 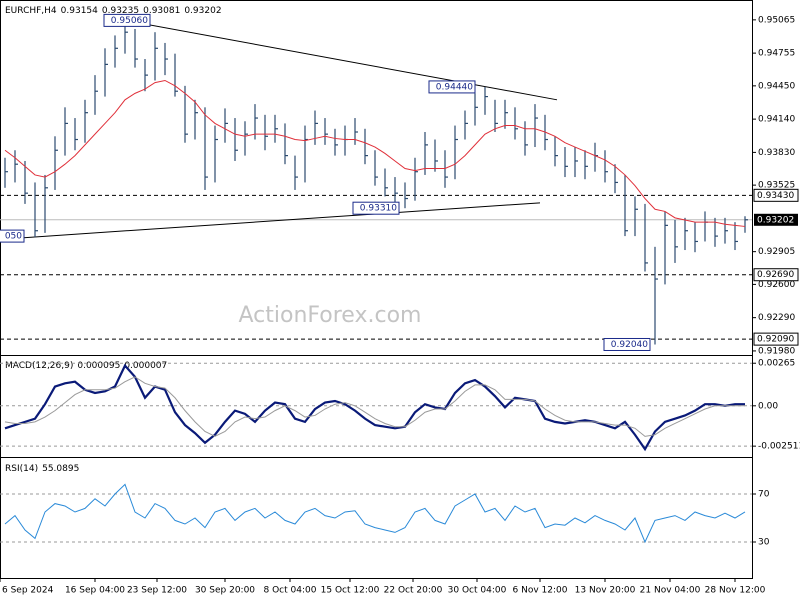 I want to click on y-tick-label: 0.91980, so click(x=776, y=351).